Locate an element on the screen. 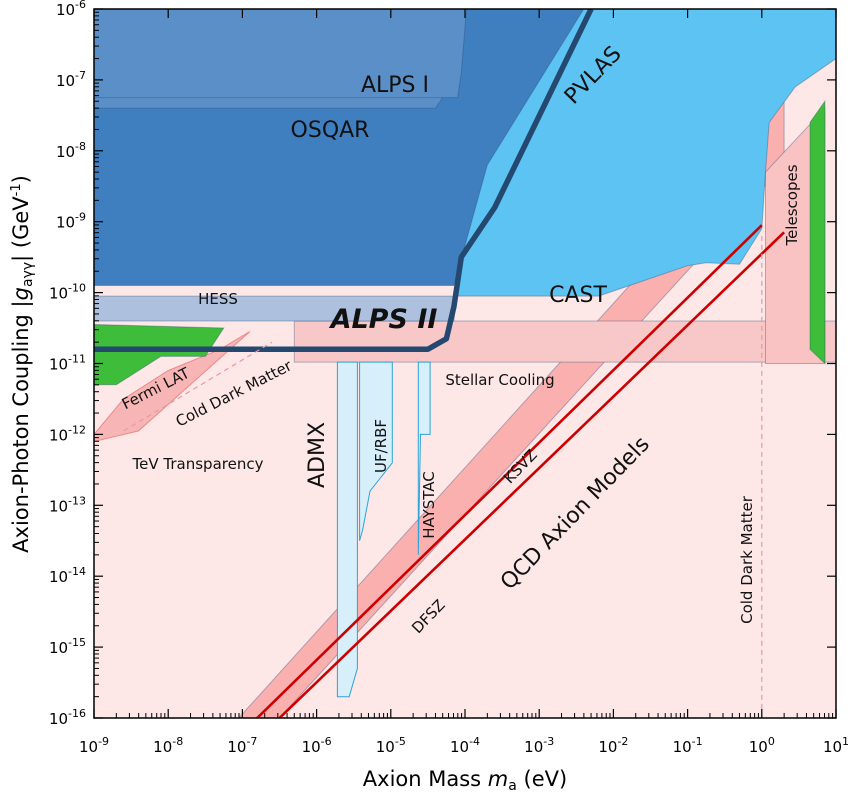 The width and height of the screenshot is (850, 801). region-uf-rbf is located at coordinates (376, 451).